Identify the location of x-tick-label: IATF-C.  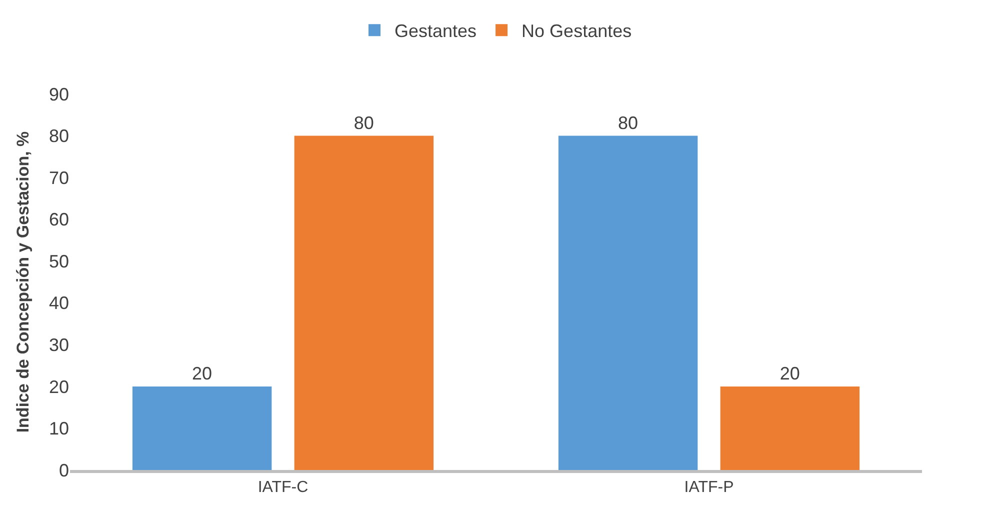
(283, 487).